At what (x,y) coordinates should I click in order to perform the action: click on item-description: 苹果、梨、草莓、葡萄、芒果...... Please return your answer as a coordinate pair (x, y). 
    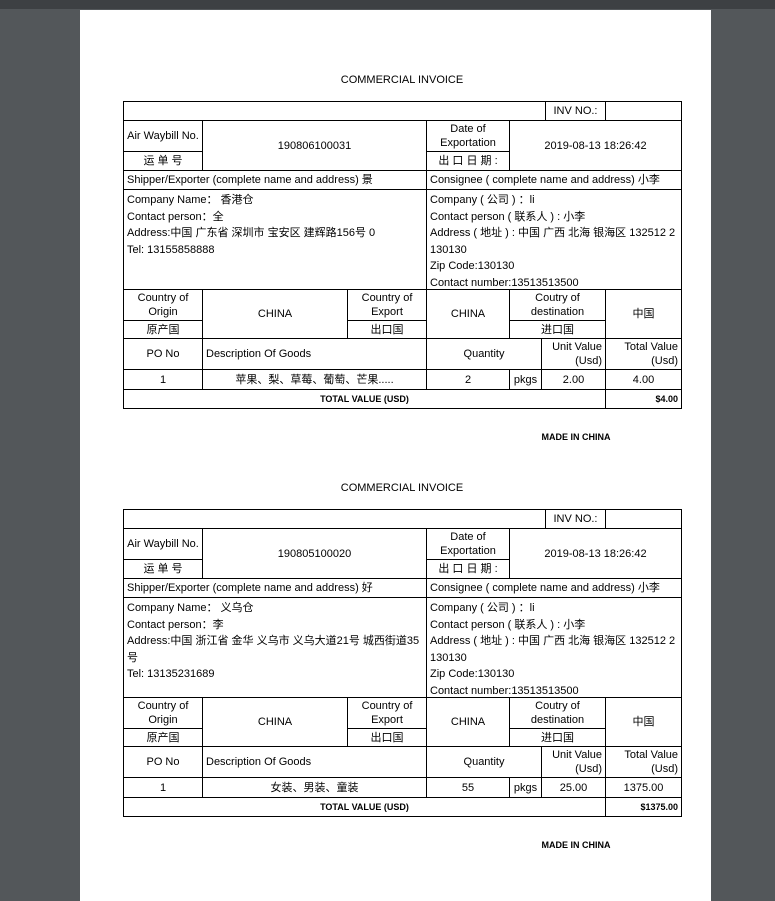
    Looking at the image, I should click on (314, 379).